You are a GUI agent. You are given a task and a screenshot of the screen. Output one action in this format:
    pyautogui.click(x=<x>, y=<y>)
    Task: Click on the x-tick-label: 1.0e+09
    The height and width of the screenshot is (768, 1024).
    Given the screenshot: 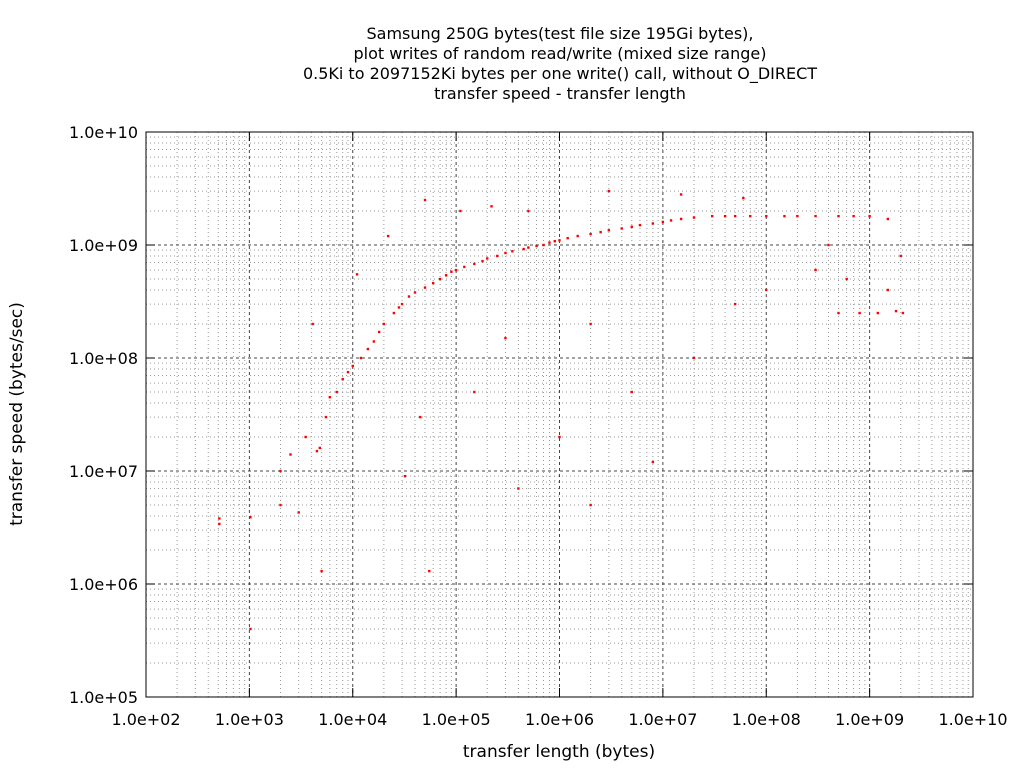 What is the action you would take?
    pyautogui.click(x=869, y=719)
    